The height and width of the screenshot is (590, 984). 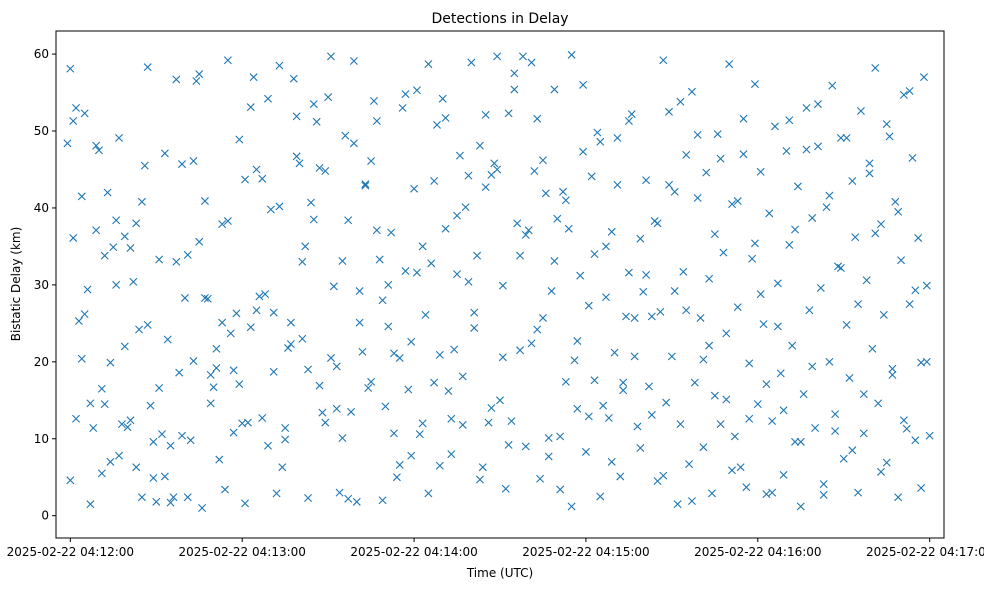 I want to click on y-tick-label: 10, so click(x=41, y=439).